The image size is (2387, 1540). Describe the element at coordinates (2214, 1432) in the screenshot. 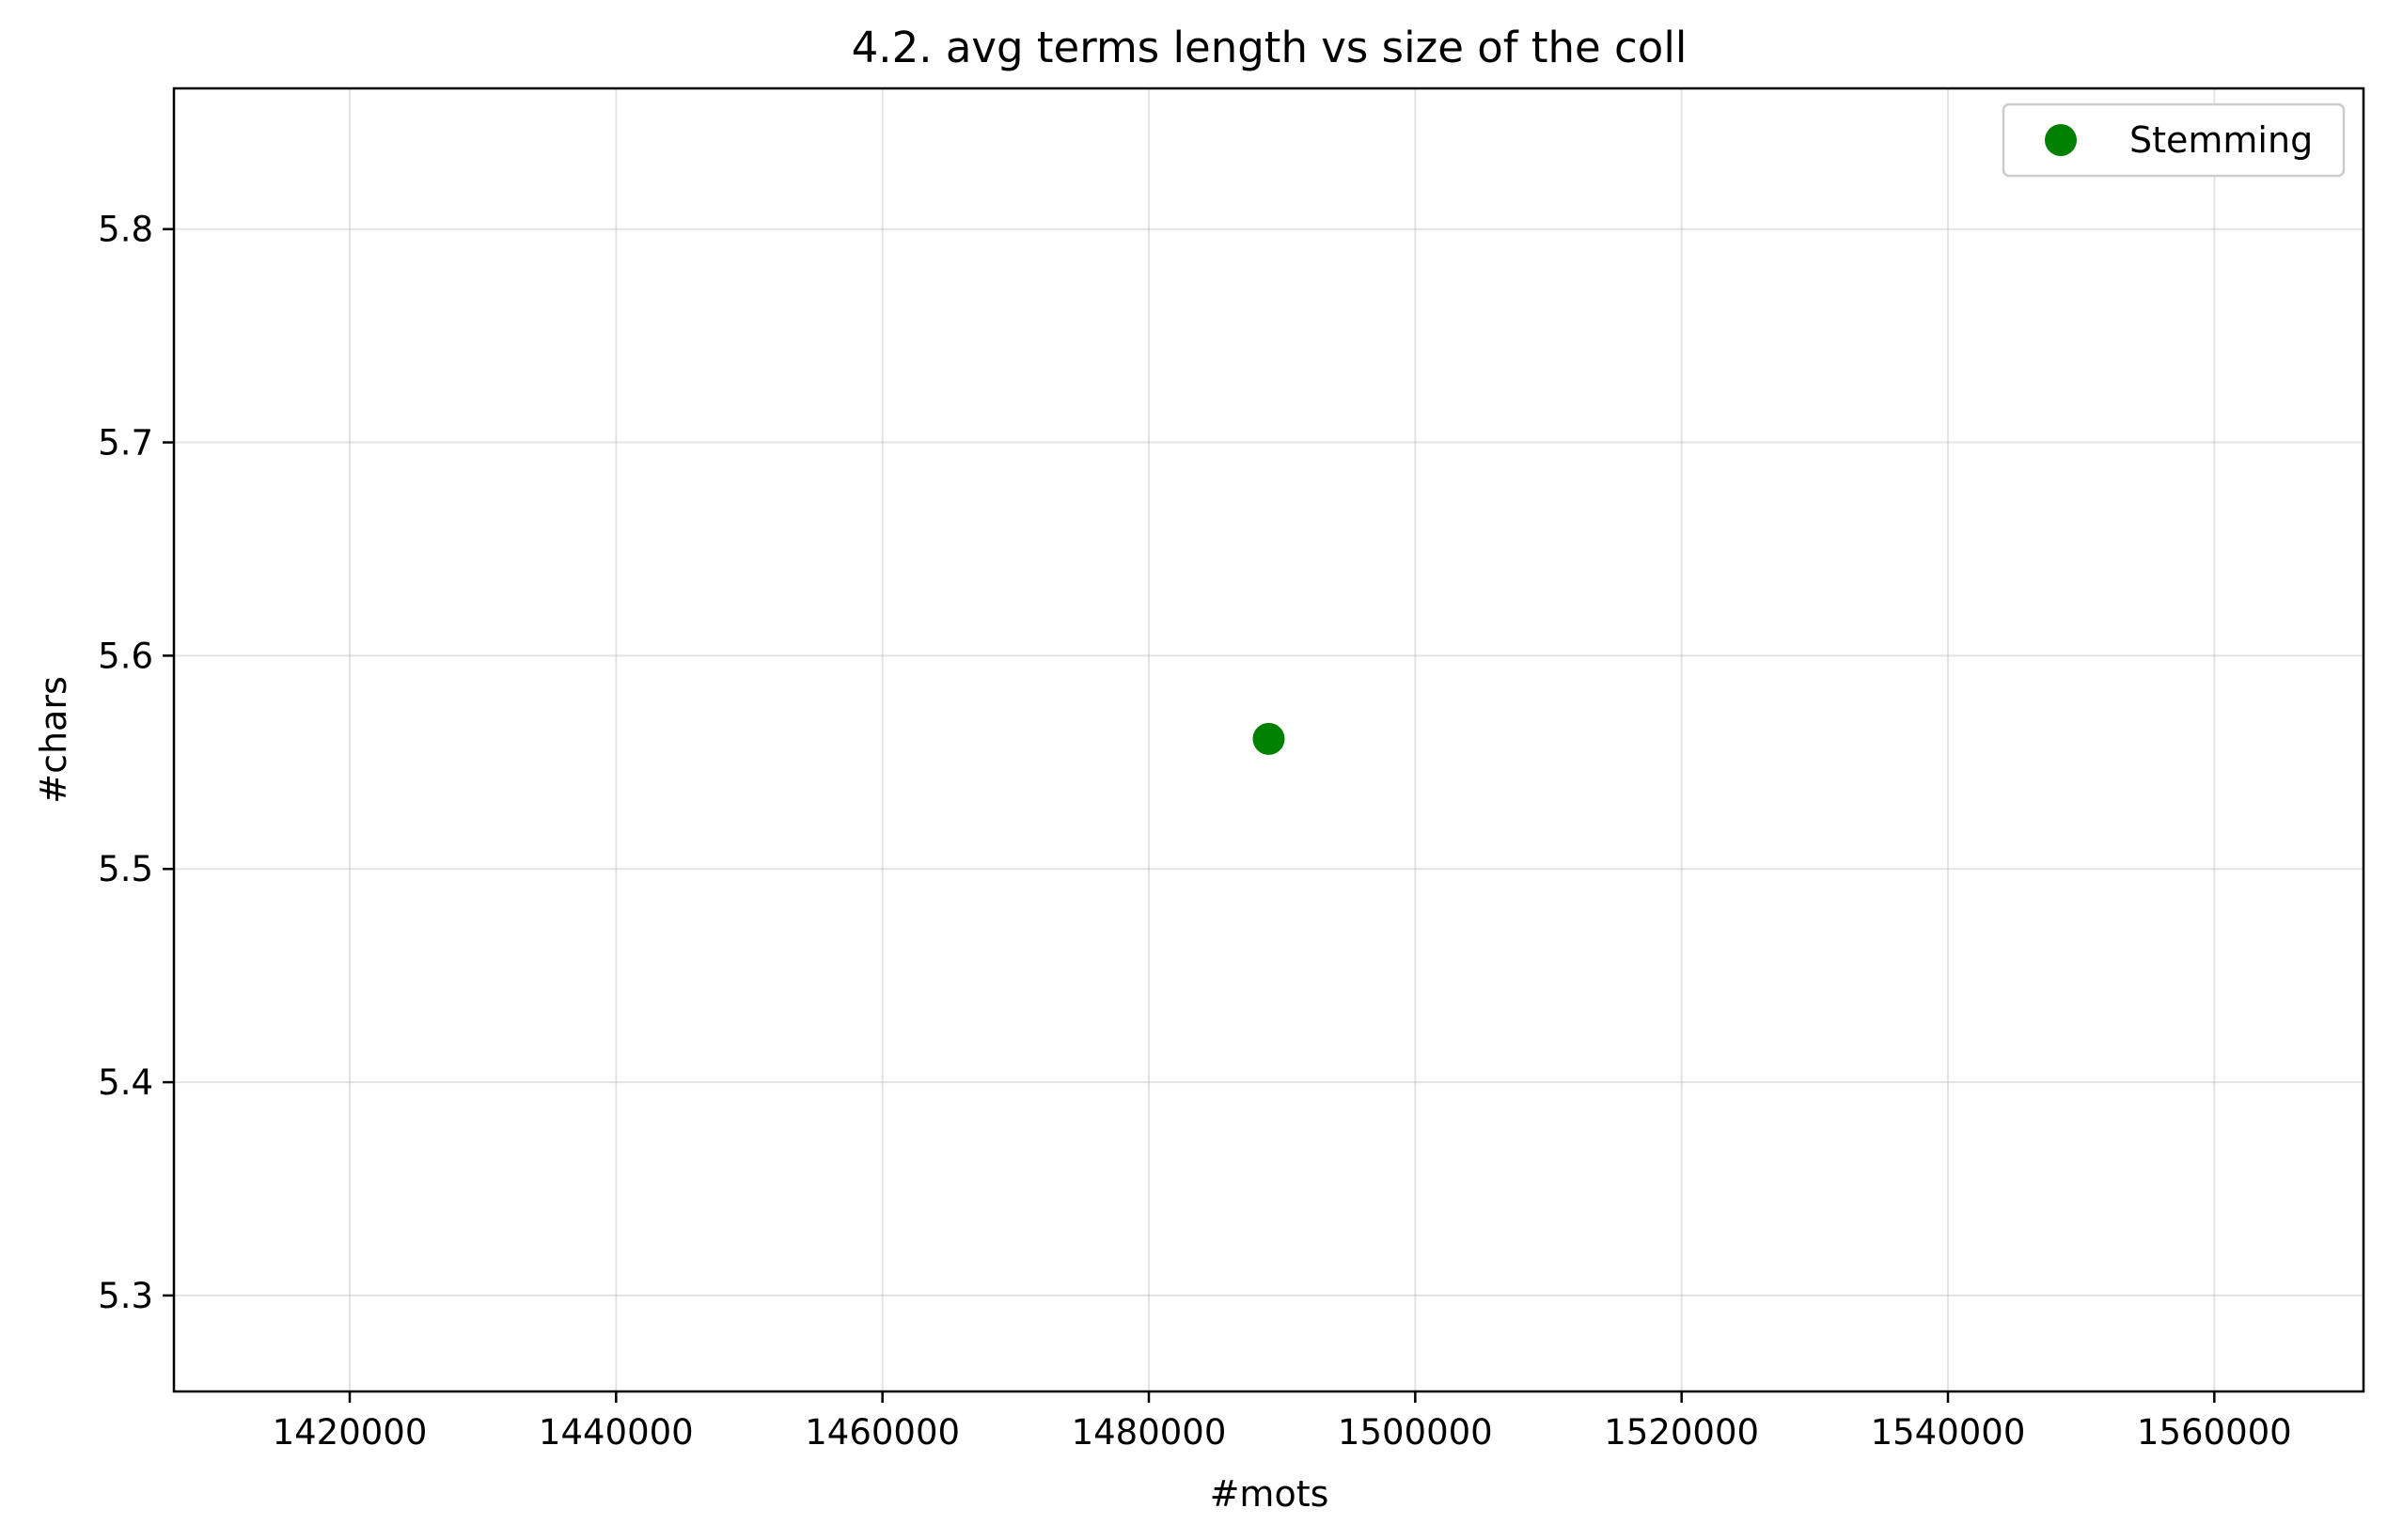

I see `x-tick-label: 1560000` at that location.